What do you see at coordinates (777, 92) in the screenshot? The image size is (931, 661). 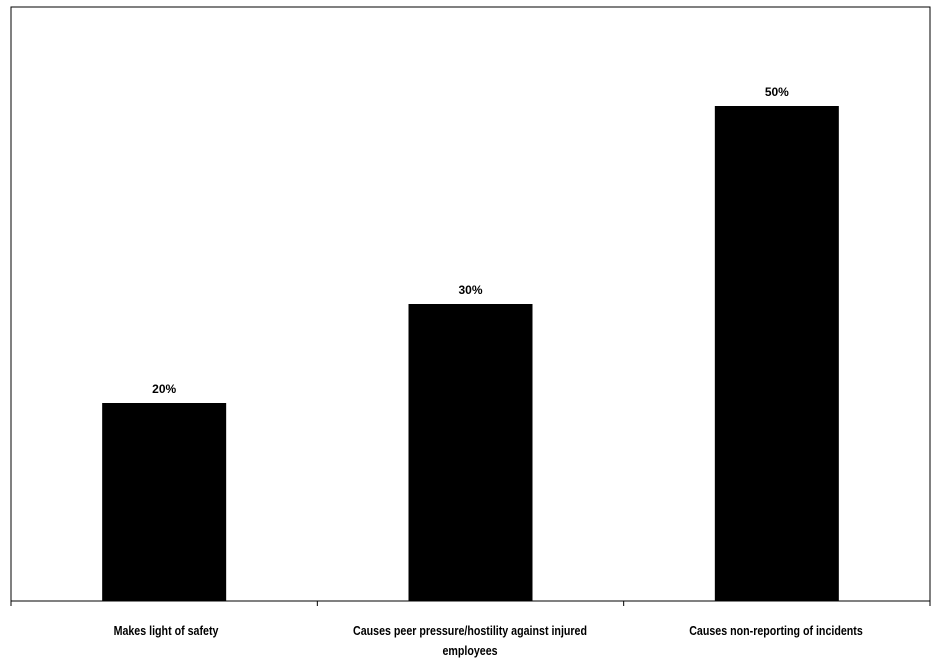 I see `data-label-2: 50%` at bounding box center [777, 92].